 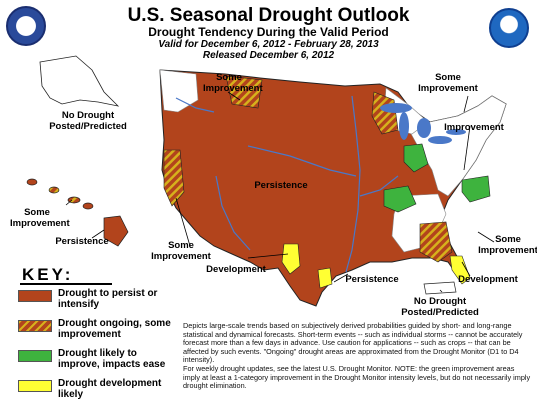 I want to click on key-swatch-improve, so click(x=35, y=356).